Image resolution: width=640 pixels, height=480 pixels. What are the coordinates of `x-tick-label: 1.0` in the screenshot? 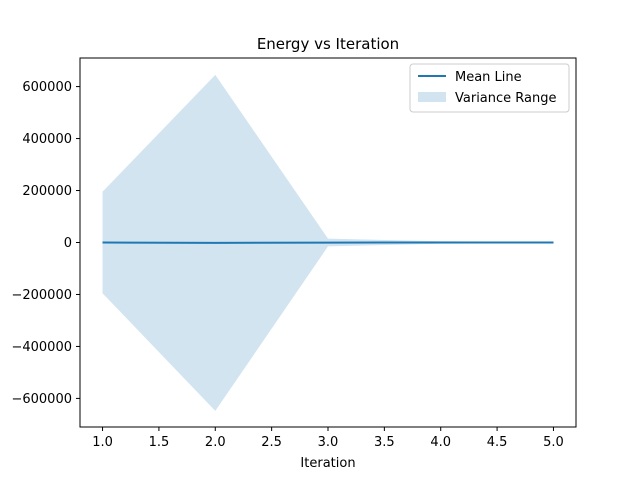 It's located at (102, 442).